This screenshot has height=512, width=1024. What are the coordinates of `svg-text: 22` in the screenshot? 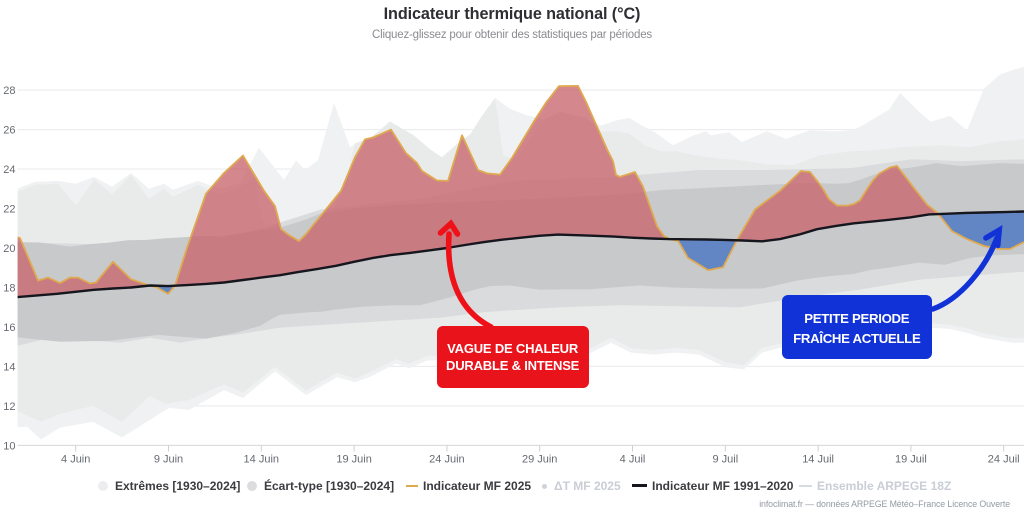 It's located at (9, 210).